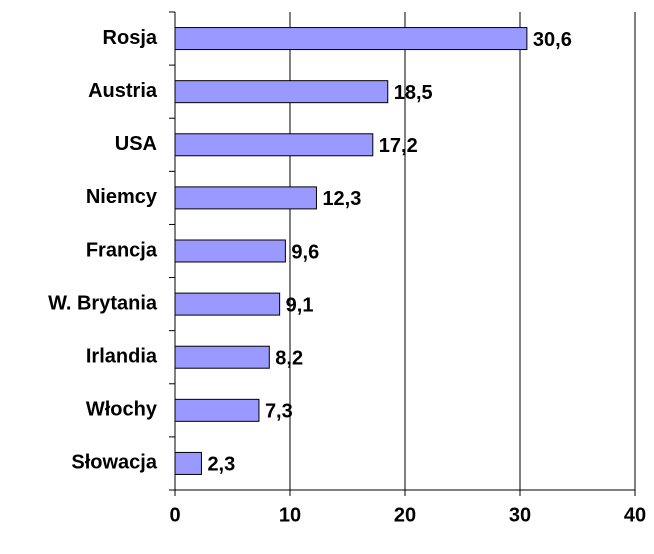  Describe the element at coordinates (279, 412) in the screenshot. I see `value-label: 7,3` at that location.